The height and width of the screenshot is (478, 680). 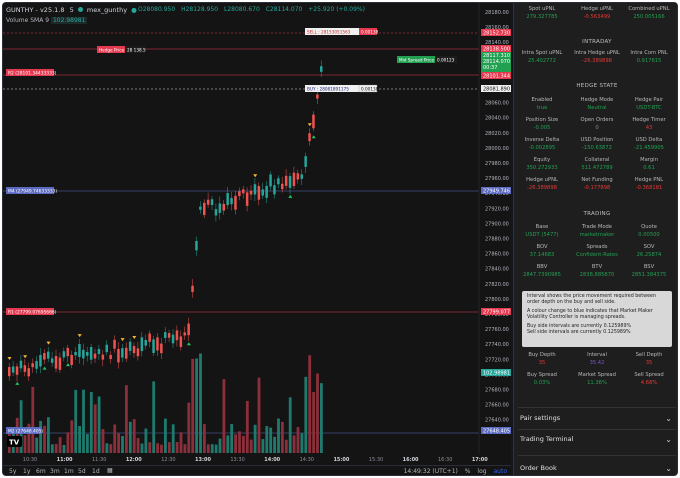 What do you see at coordinates (497, 164) in the screenshot?
I see `price-tick-label: 27980.00` at bounding box center [497, 164].